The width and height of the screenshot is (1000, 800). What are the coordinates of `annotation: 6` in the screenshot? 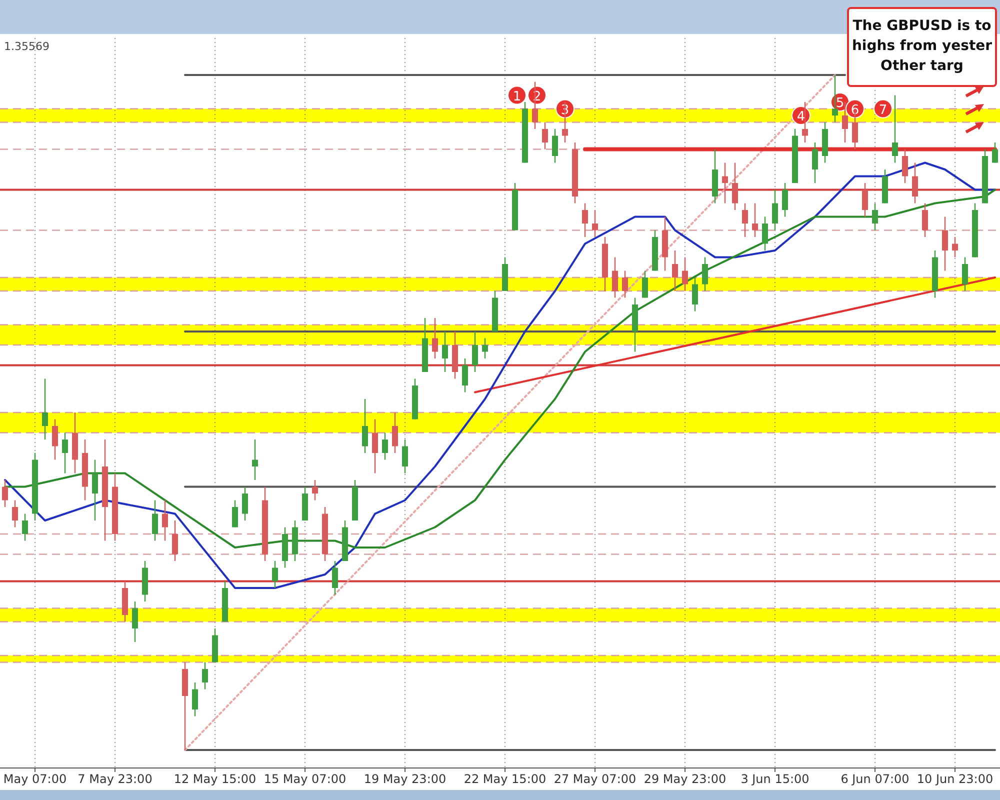 It's located at (855, 110).